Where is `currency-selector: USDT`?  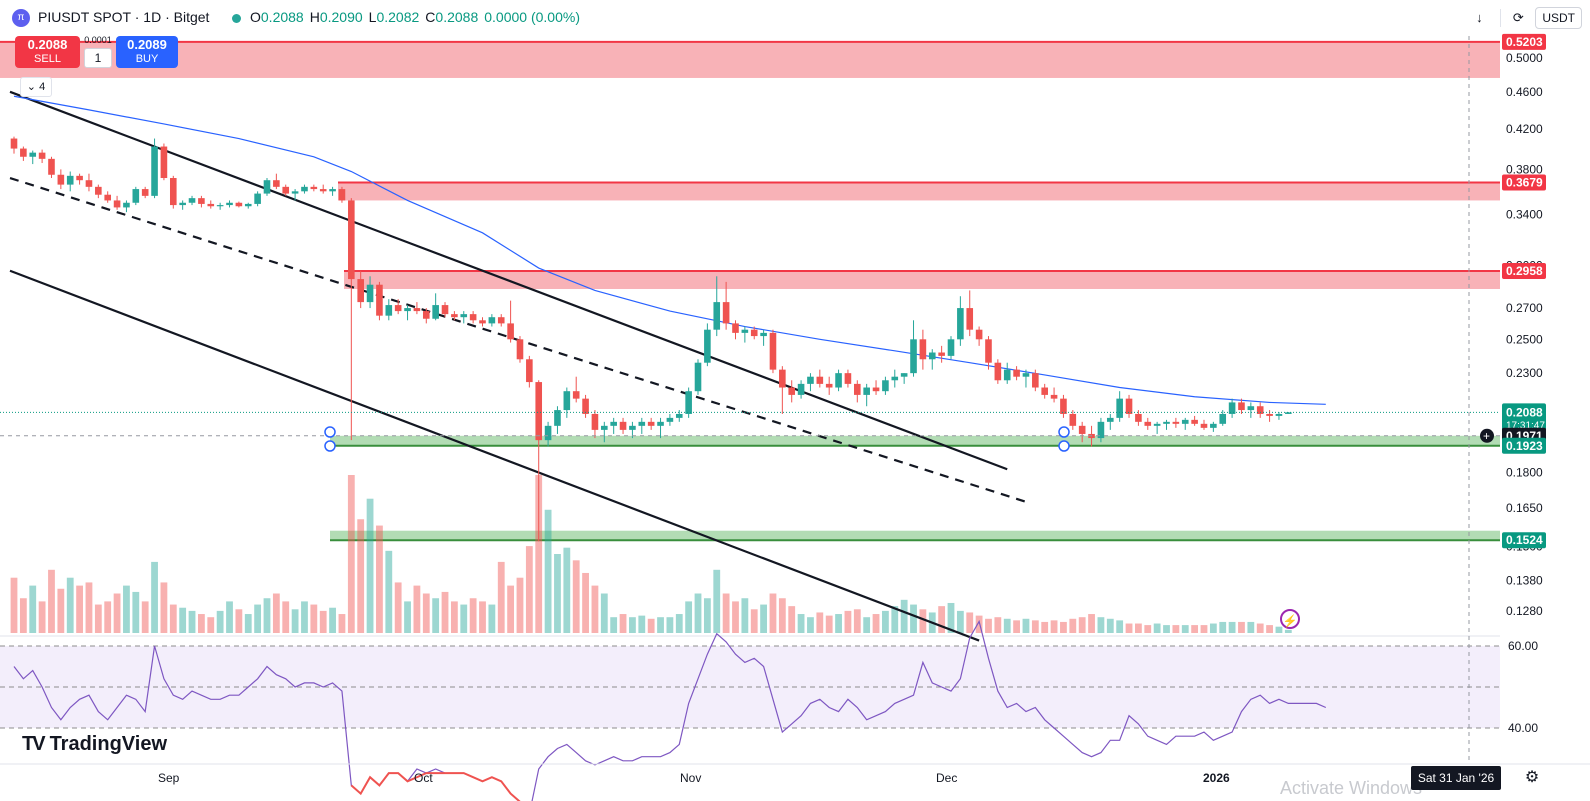 currency-selector: USDT is located at coordinates (1558, 18).